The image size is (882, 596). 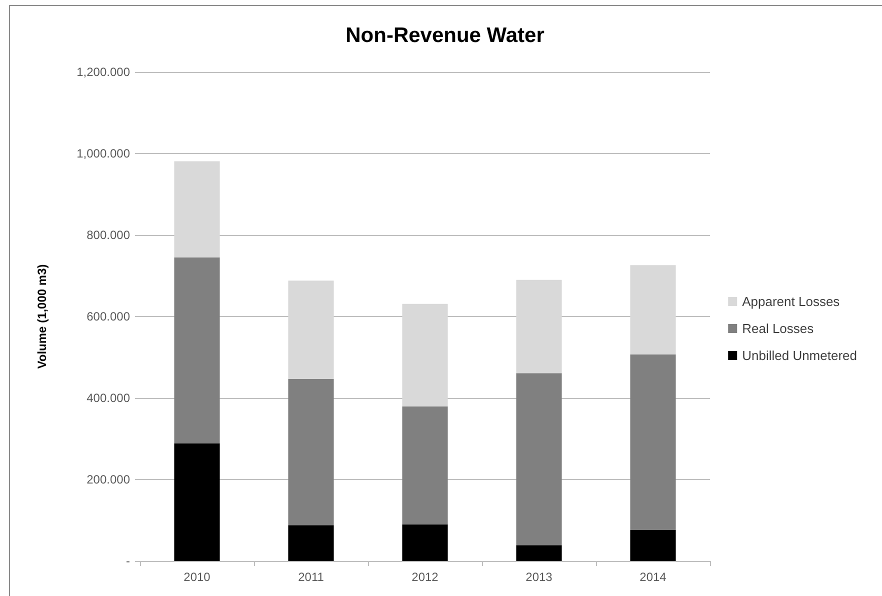 What do you see at coordinates (197, 577) in the screenshot?
I see `x-tick-label: 2010` at bounding box center [197, 577].